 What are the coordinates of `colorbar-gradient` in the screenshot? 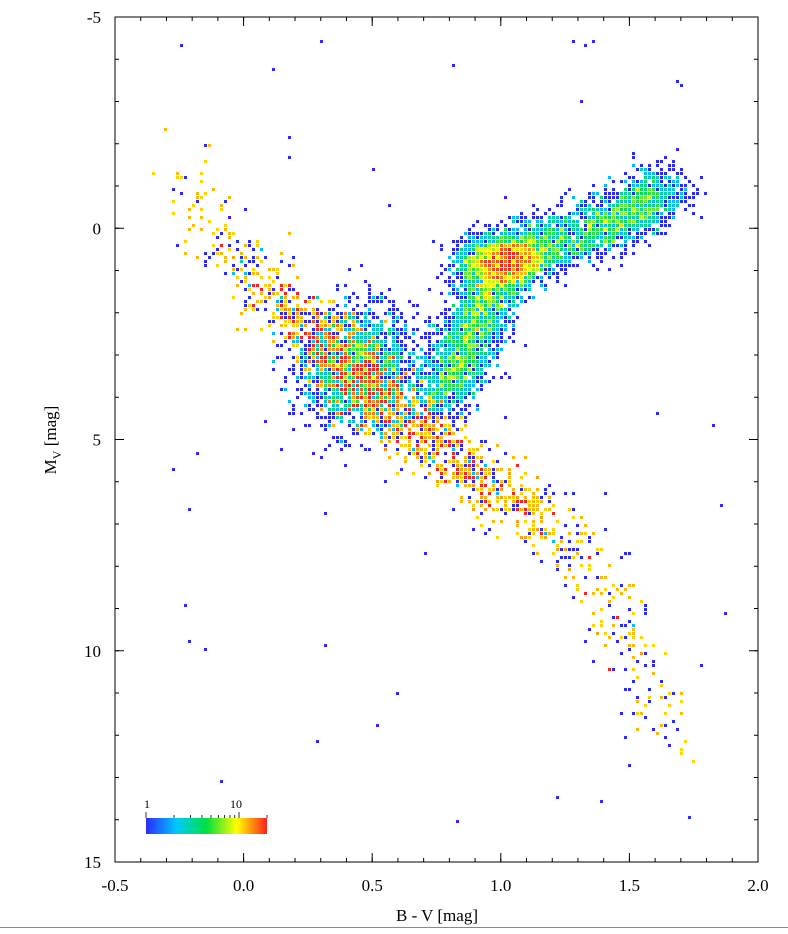 It's located at (206, 826).